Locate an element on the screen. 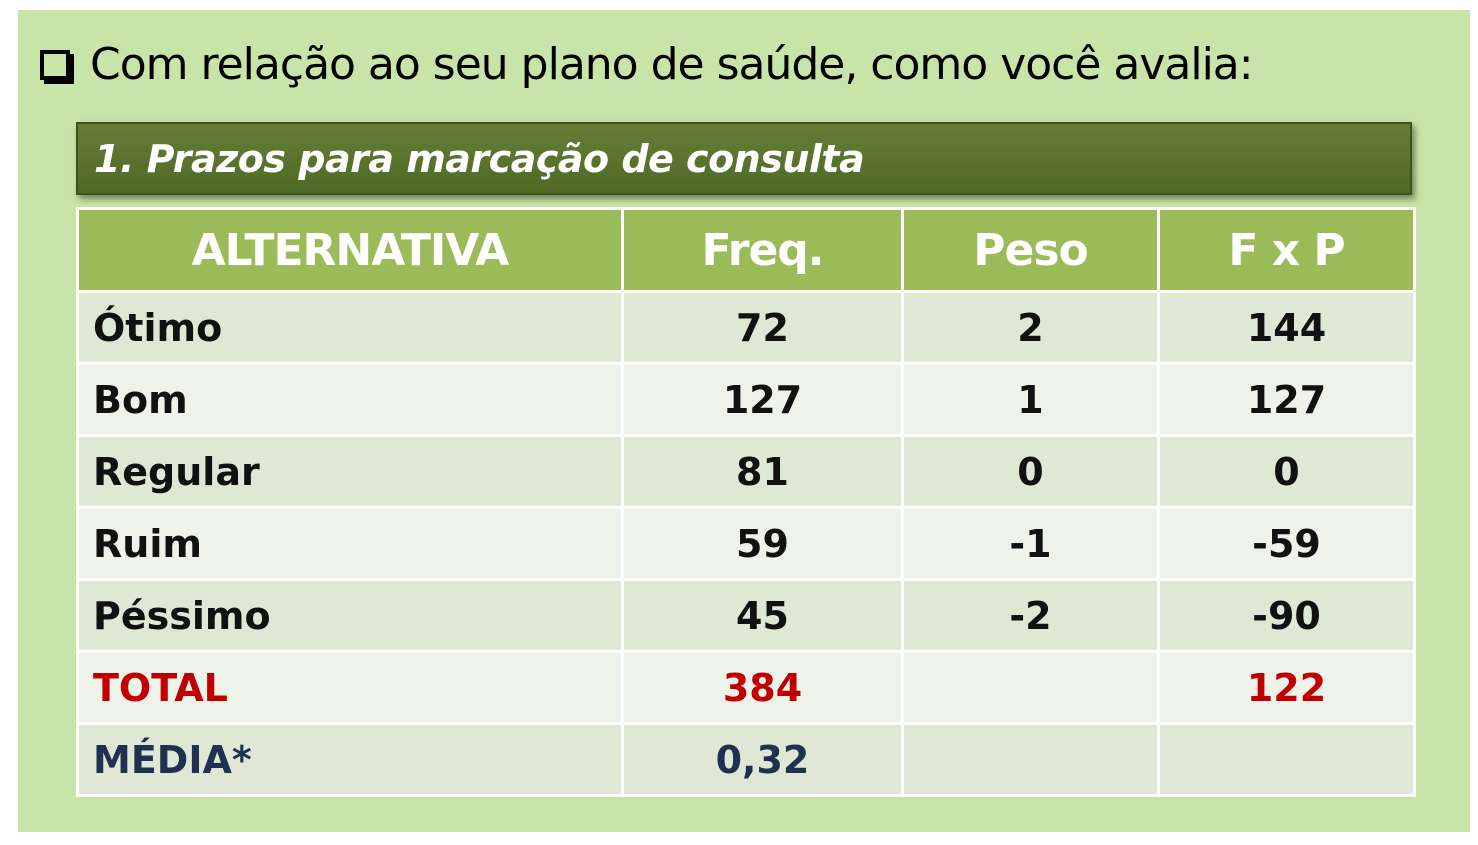  cell-peso: -1 is located at coordinates (1030, 543).